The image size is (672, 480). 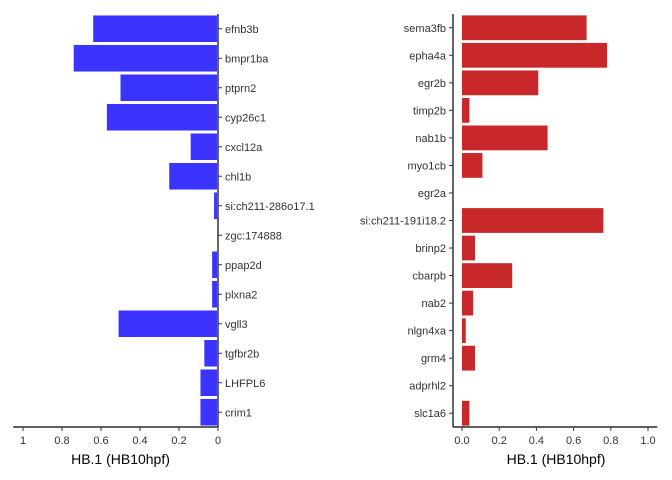 What do you see at coordinates (429, 277) in the screenshot?
I see `right-category-label: cbarpb` at bounding box center [429, 277].